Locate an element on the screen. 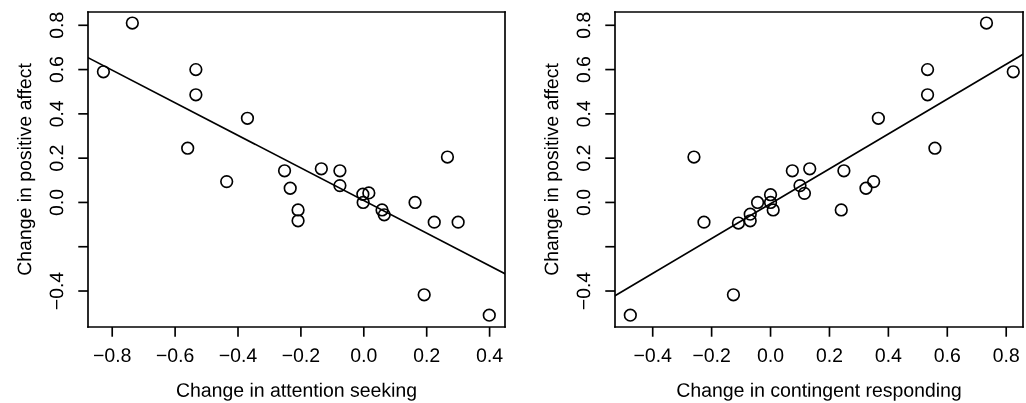 This screenshot has width=1026, height=403. x-tick-label: −0.6 is located at coordinates (175, 355).